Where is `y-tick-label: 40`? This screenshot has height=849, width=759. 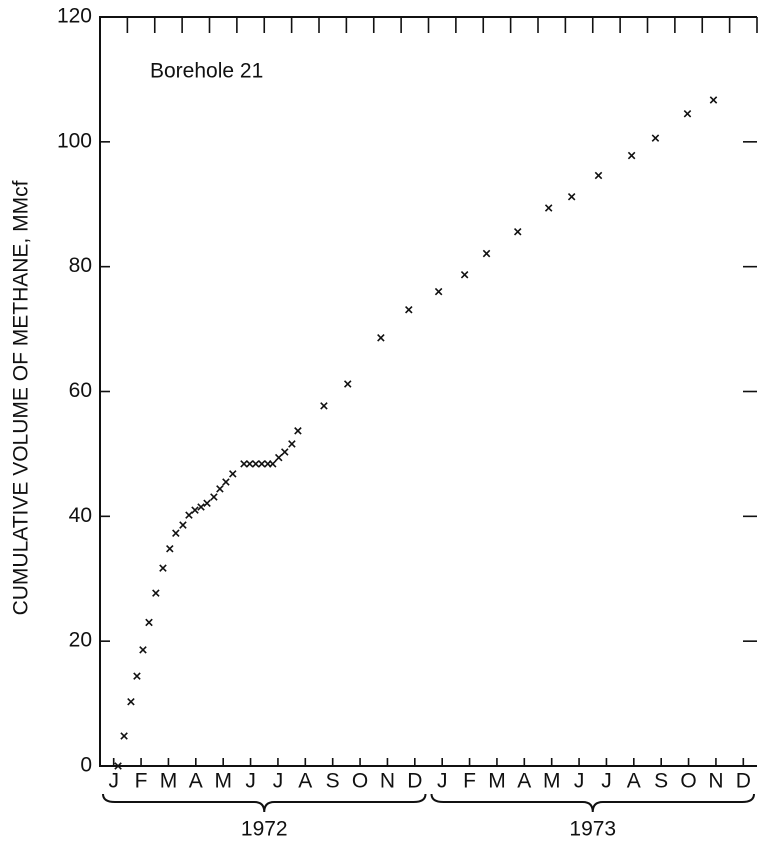
y-tick-label: 40 is located at coordinates (80, 515).